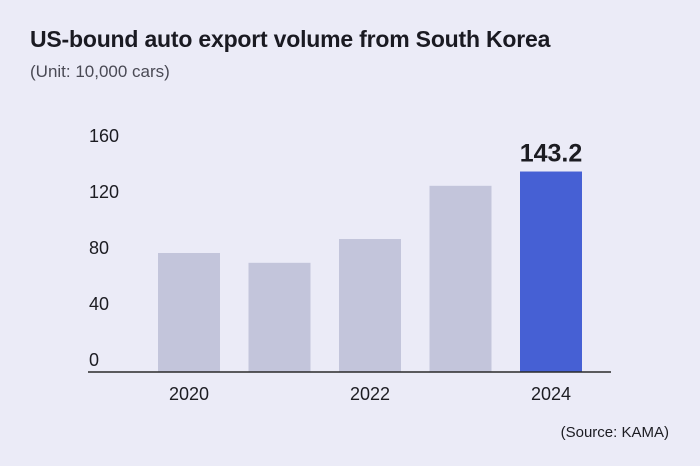 The image size is (700, 466). What do you see at coordinates (189, 312) in the screenshot?
I see `bar-2020` at bounding box center [189, 312].